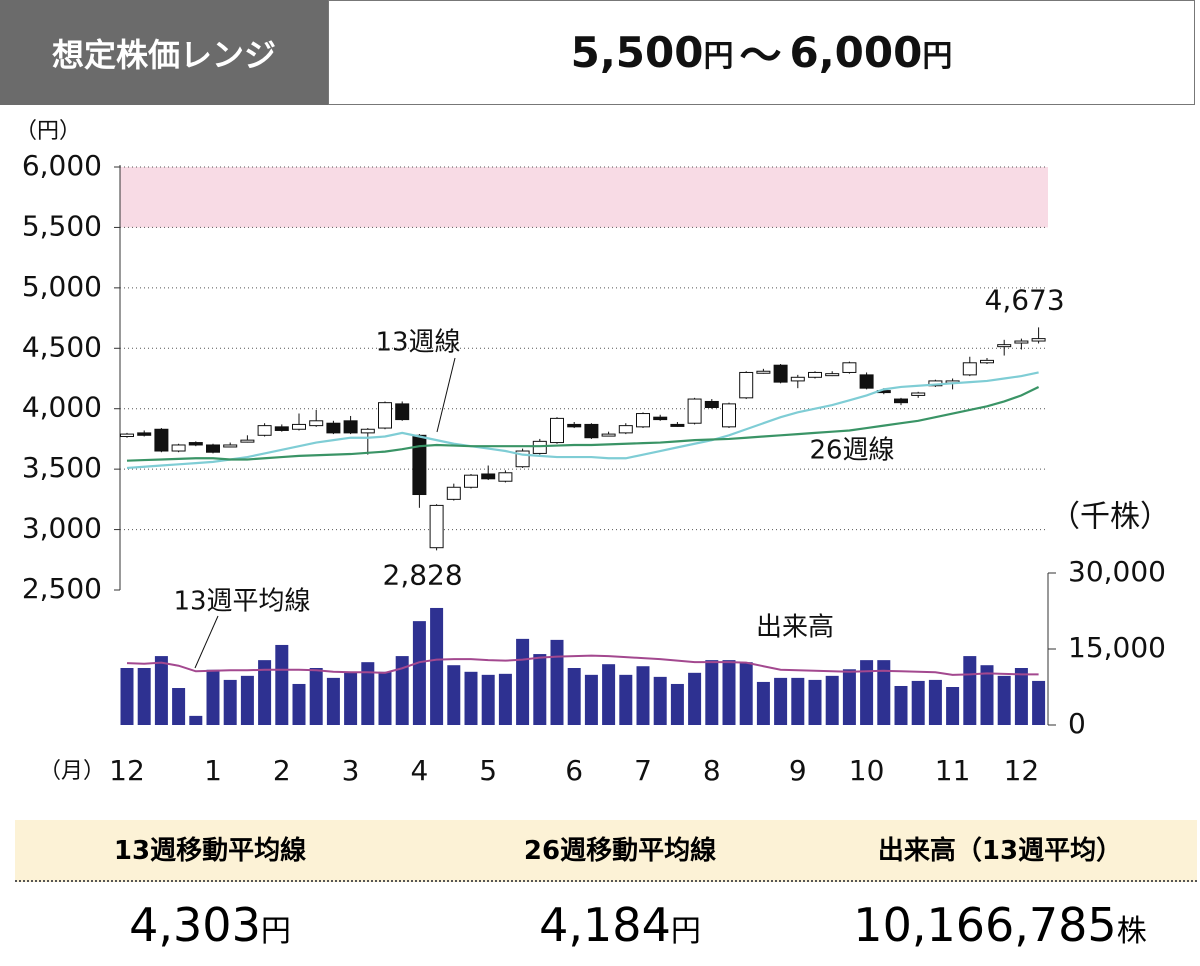 This screenshot has width=1200, height=966. I want to click on unit: 円, so click(685, 931).